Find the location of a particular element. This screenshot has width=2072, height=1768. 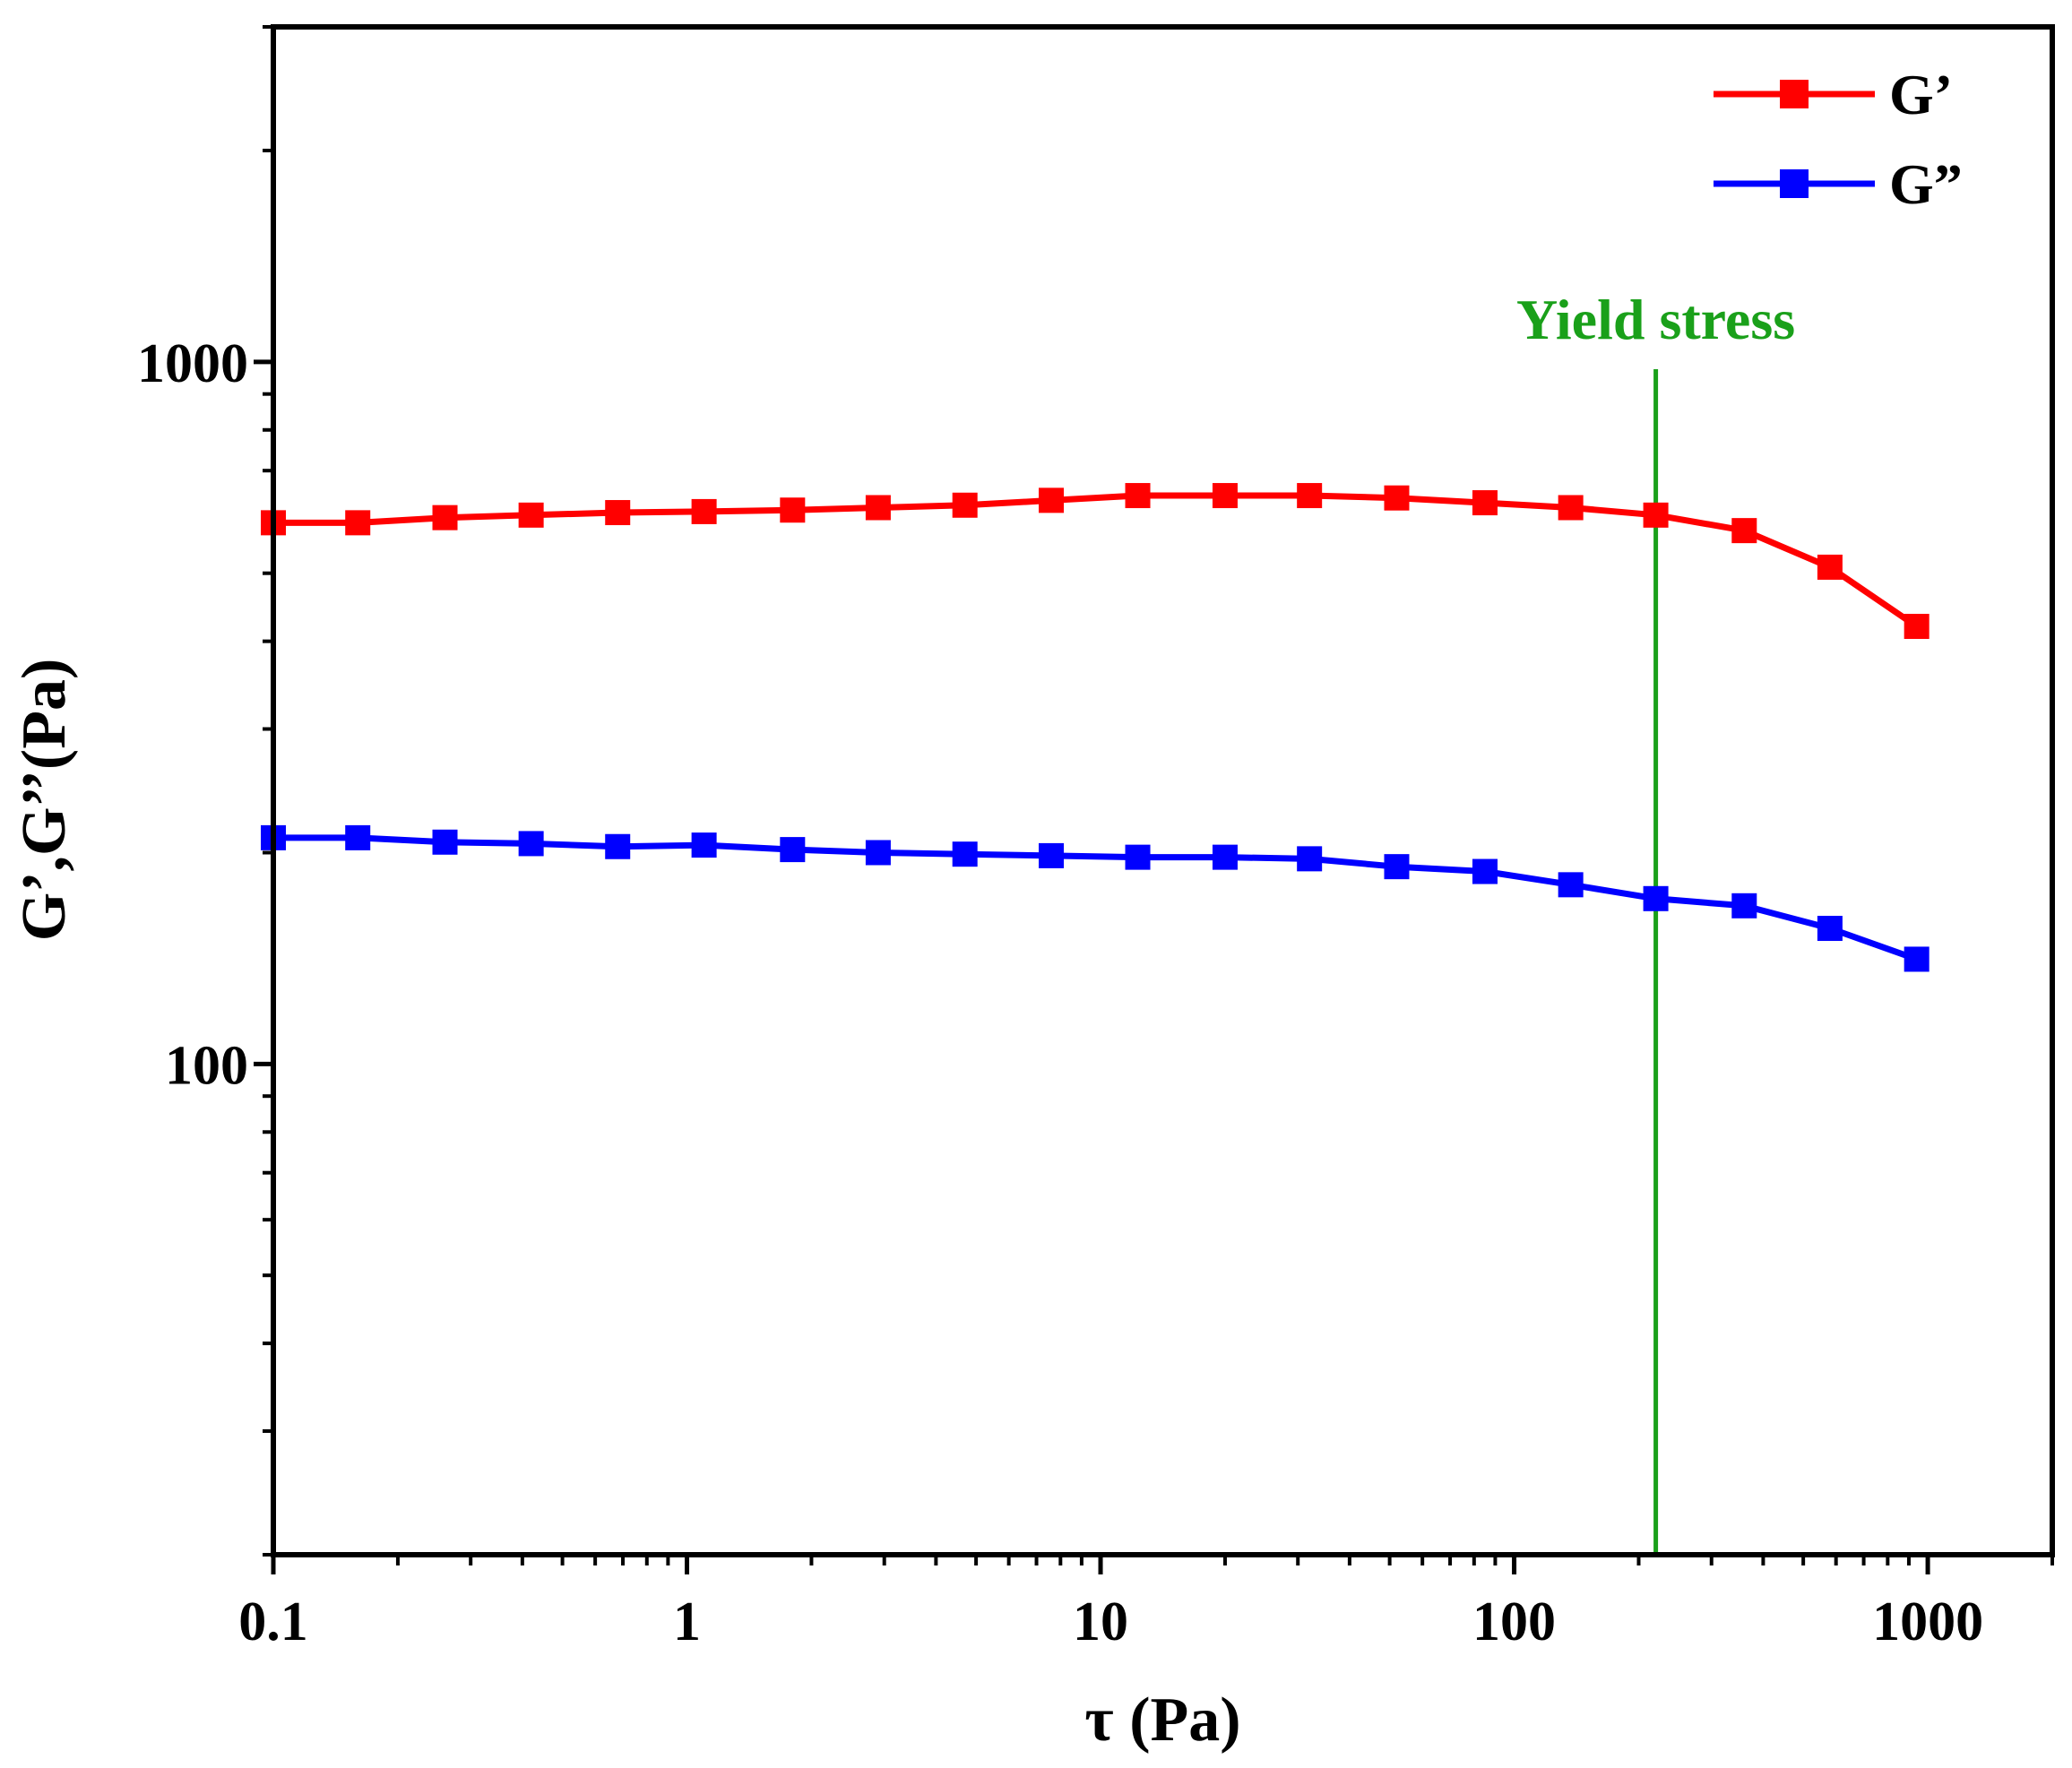

x-tick-label: 10 is located at coordinates (1100, 1622).